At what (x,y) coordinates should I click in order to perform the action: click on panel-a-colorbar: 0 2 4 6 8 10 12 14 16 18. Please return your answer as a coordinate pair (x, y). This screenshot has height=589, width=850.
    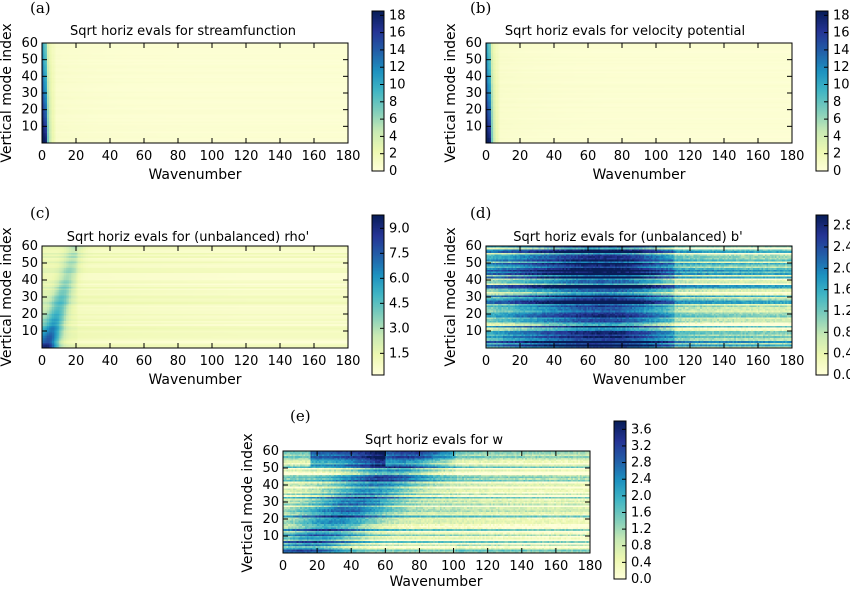
    Looking at the image, I should click on (388, 93).